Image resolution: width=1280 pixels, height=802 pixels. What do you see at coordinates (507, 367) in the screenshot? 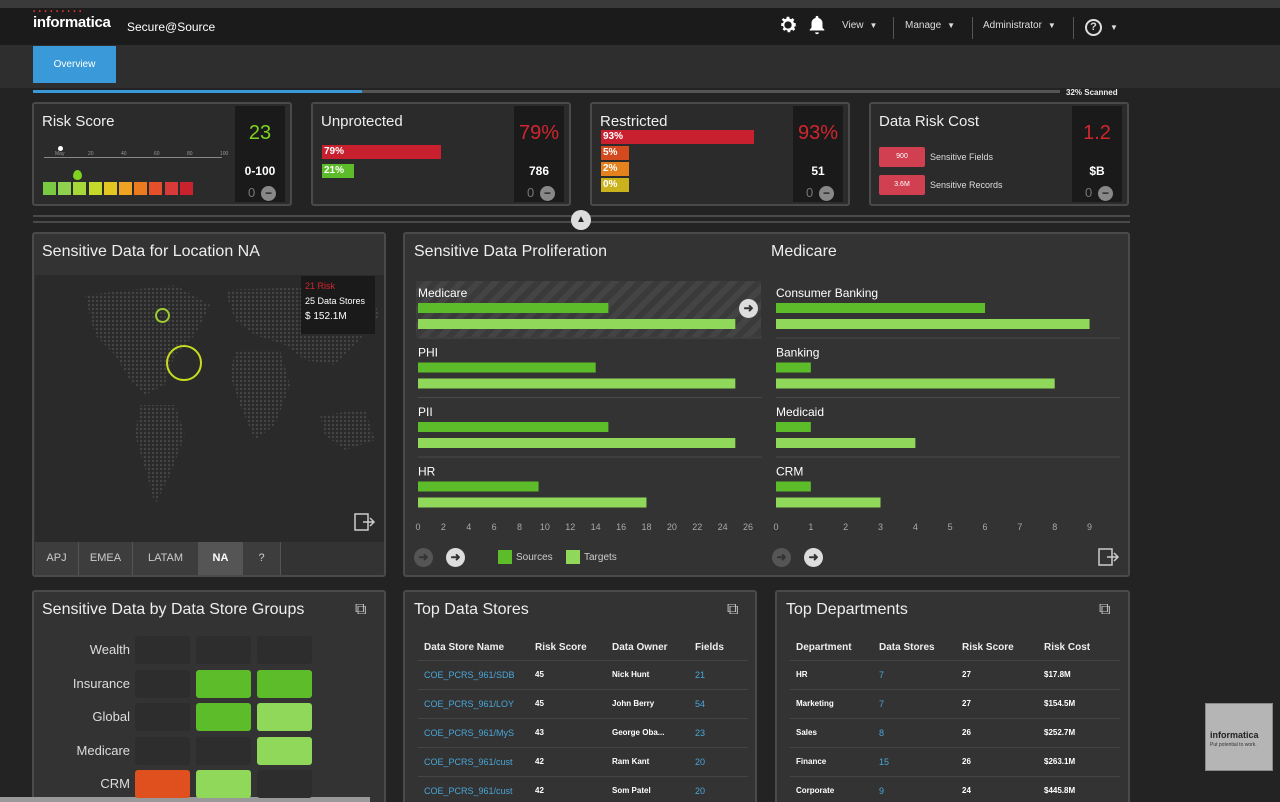
I see `bar-sources-phi` at bounding box center [507, 367].